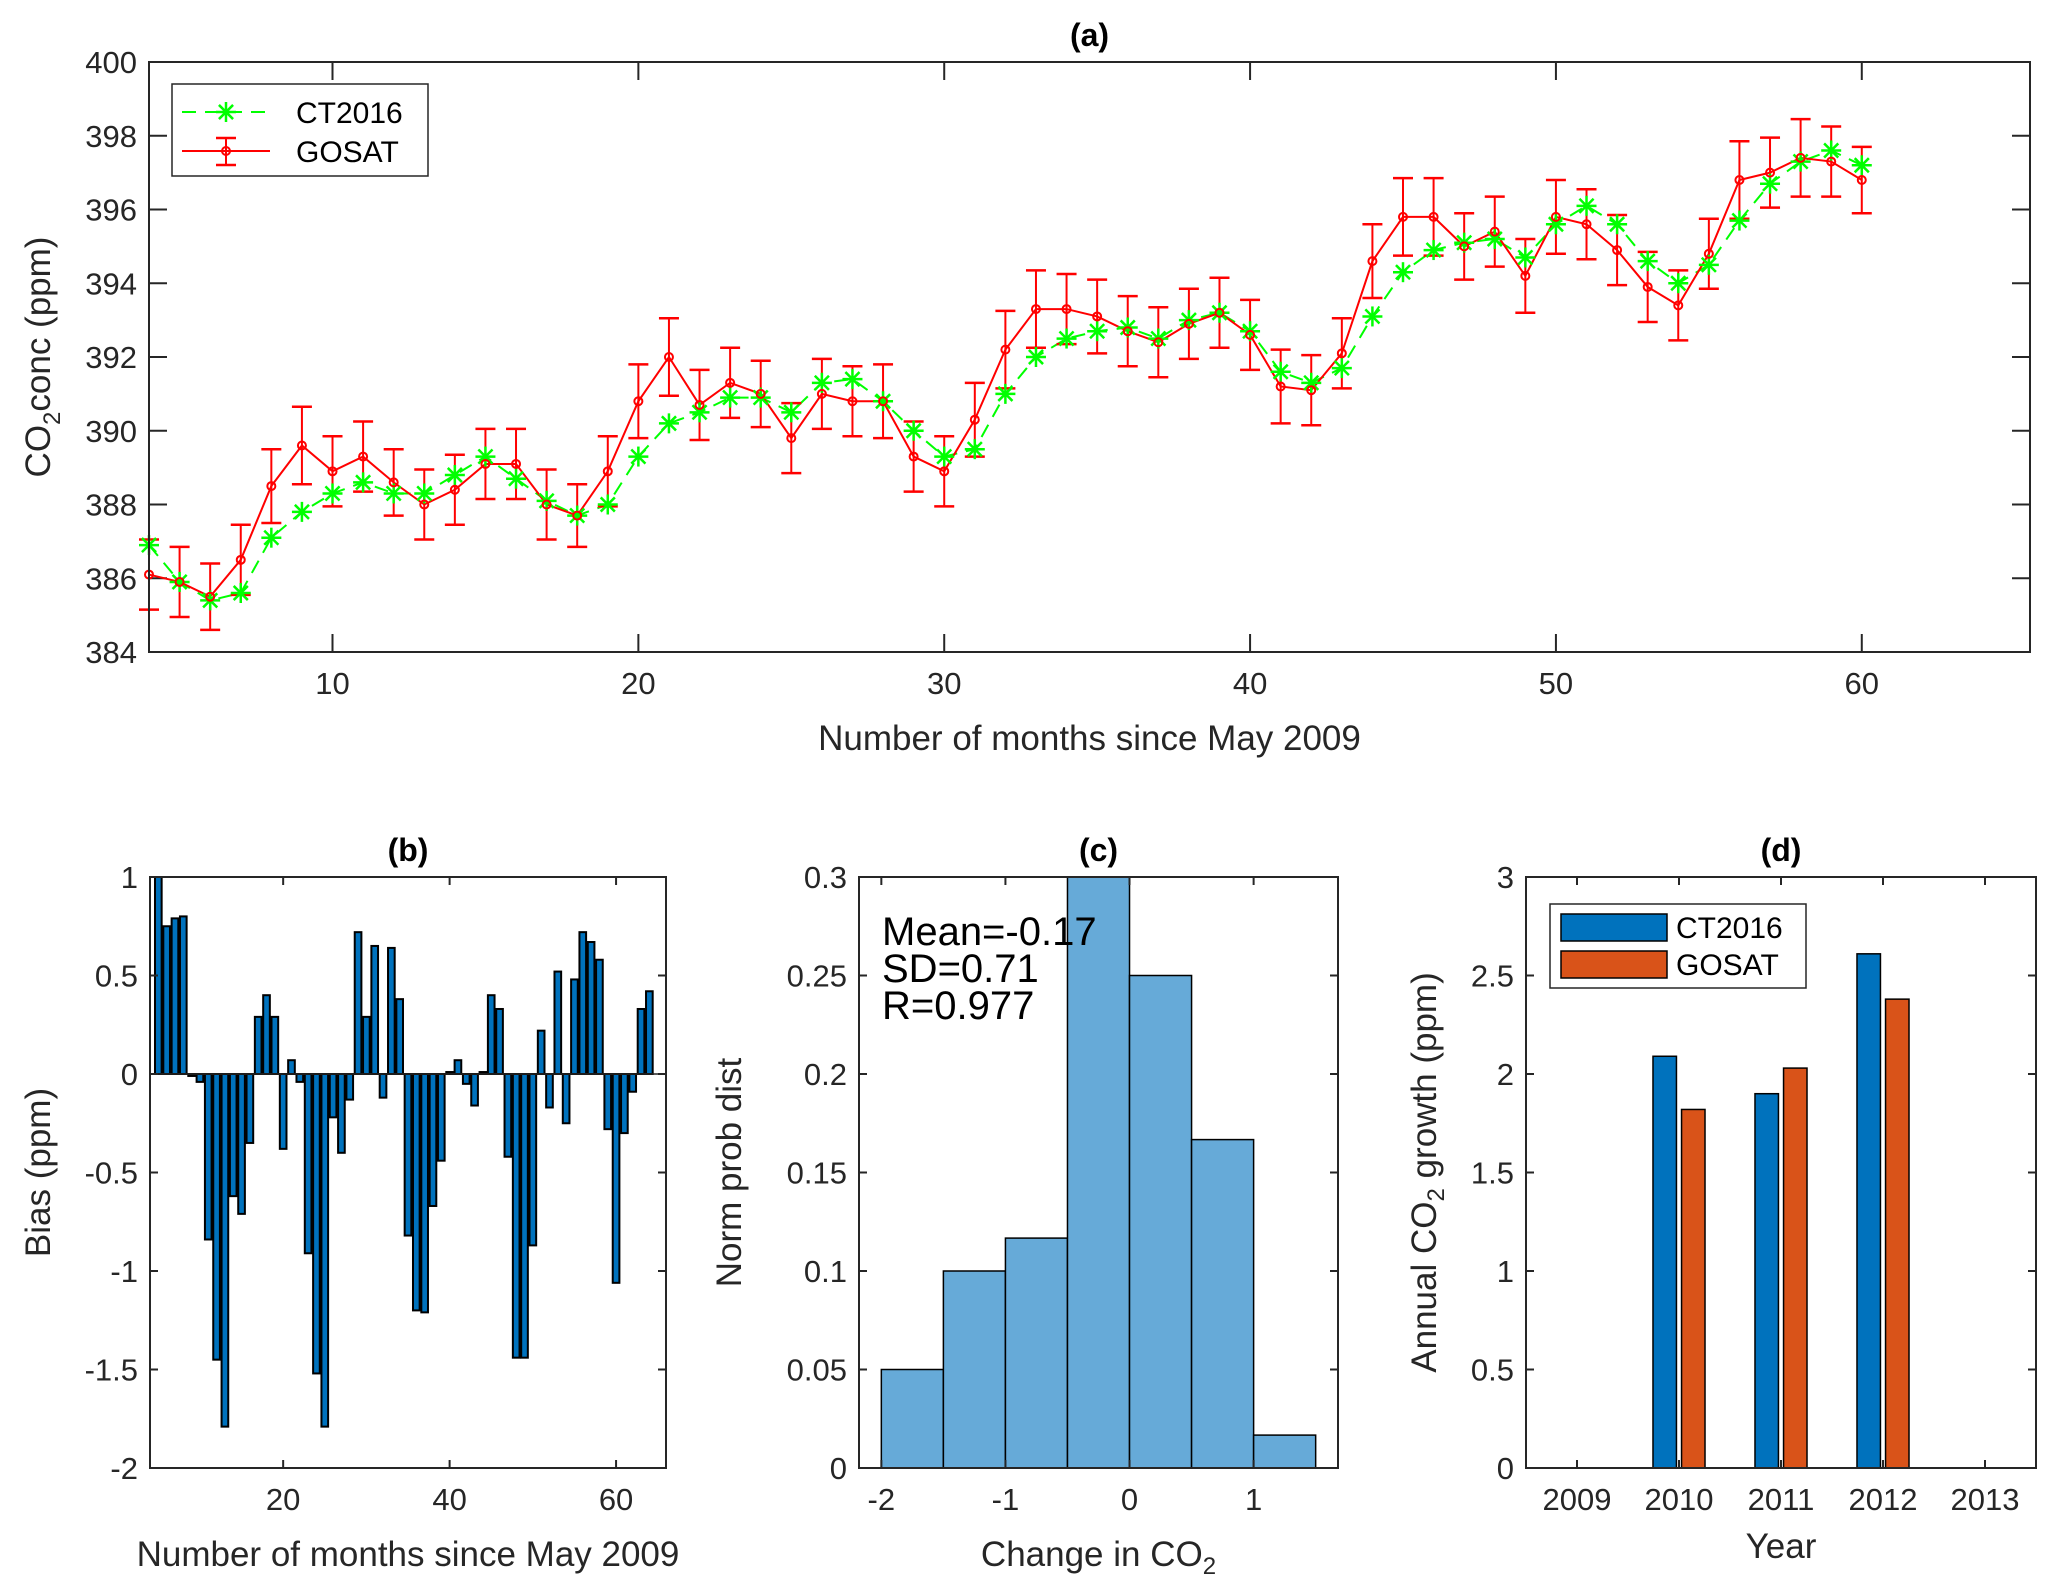 This screenshot has width=2067, height=1582. Describe the element at coordinates (1883, 1499) in the screenshot. I see `x-tick-label: 2012` at that location.